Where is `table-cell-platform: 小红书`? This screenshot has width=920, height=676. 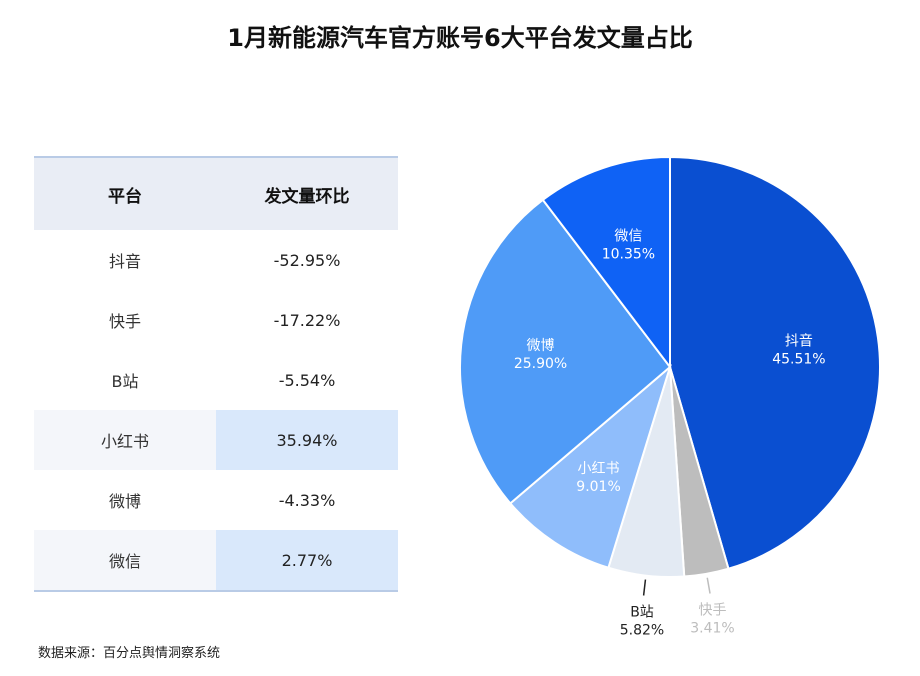
table-cell-platform: 小红书 is located at coordinates (125, 440).